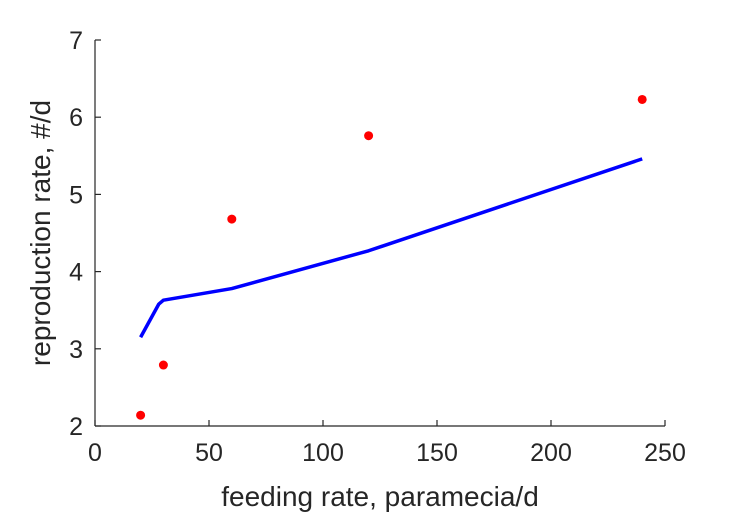  I want to click on x-tick-label: 0, so click(95, 453).